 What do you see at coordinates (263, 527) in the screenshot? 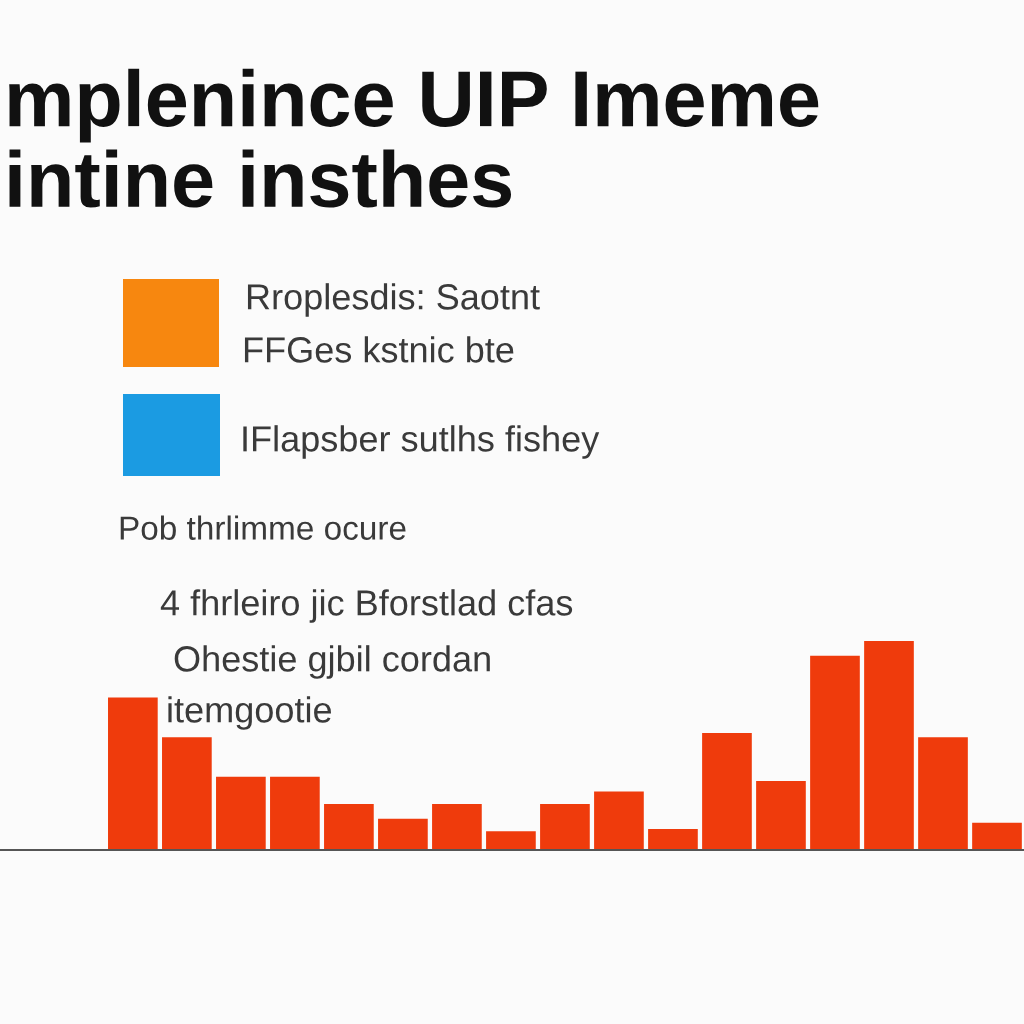
I see `text: Pob thrlimme ocure` at bounding box center [263, 527].